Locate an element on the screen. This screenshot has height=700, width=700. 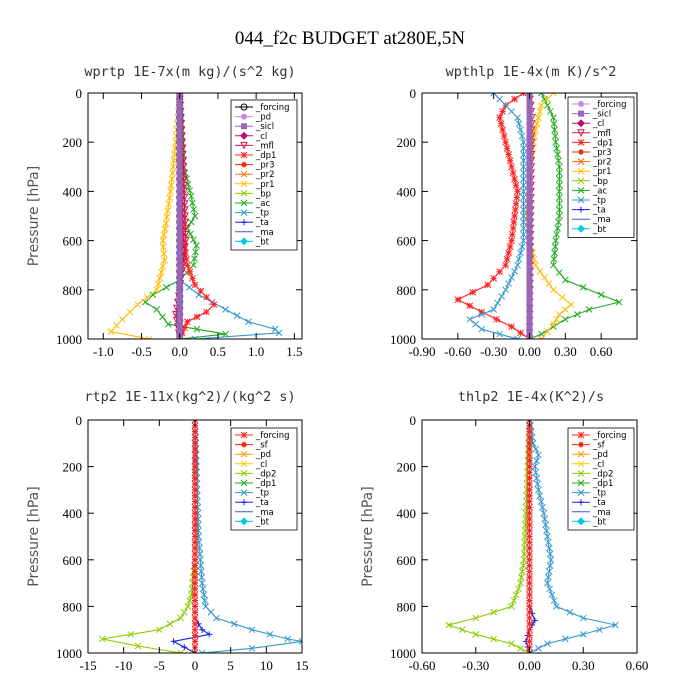
legend-label: _dp1 is located at coordinates (602, 484).